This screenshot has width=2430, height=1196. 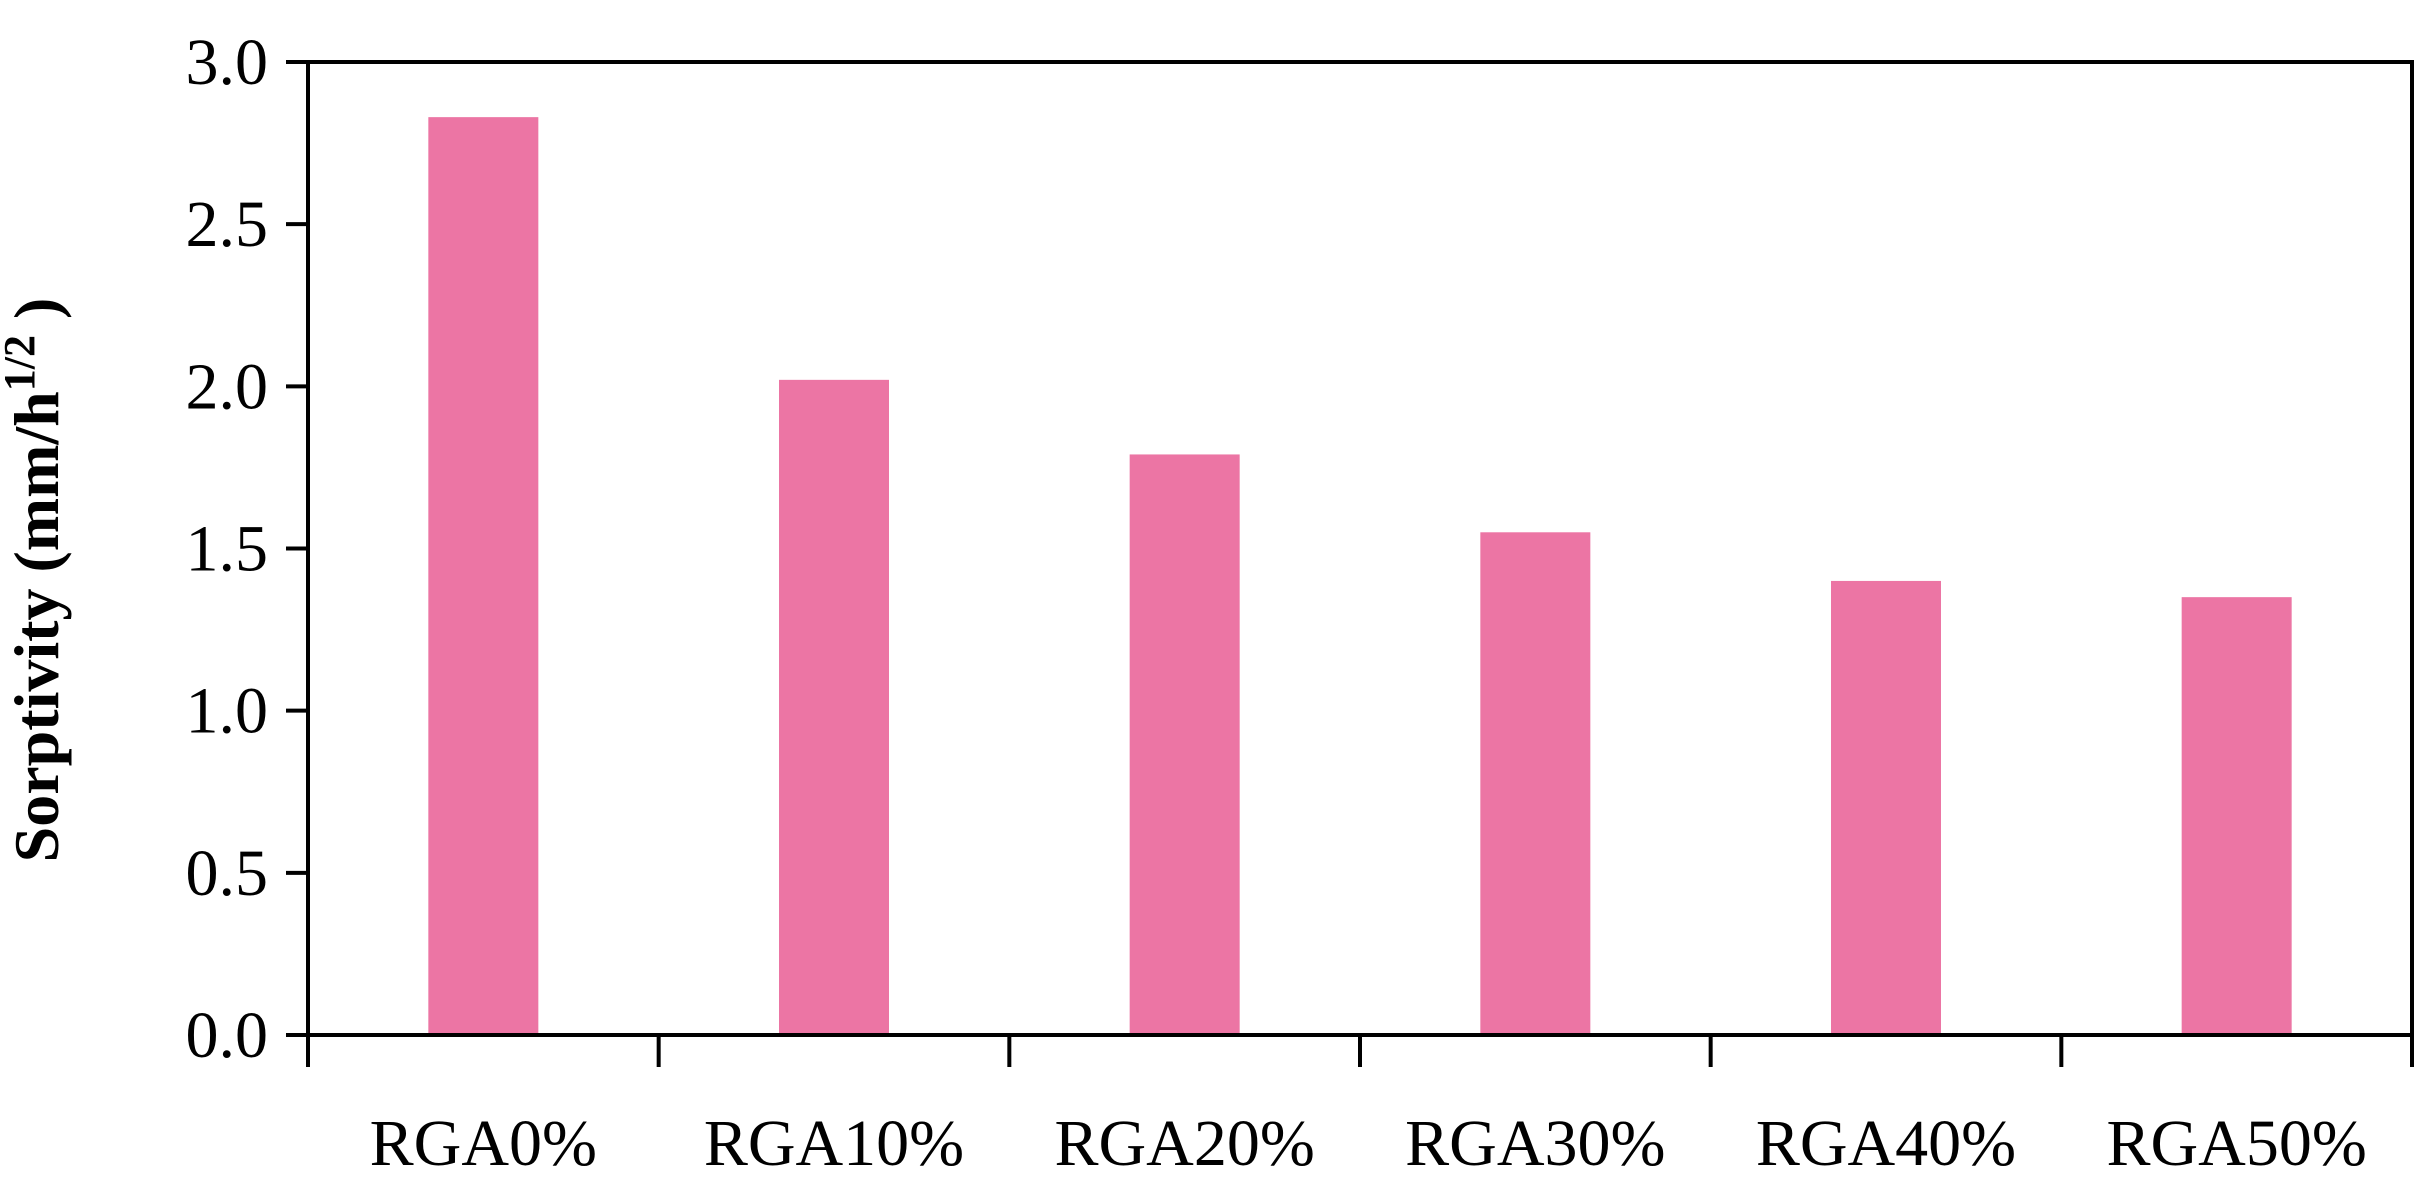 What do you see at coordinates (227, 711) in the screenshot?
I see `y-tick-label: 1.0` at bounding box center [227, 711].